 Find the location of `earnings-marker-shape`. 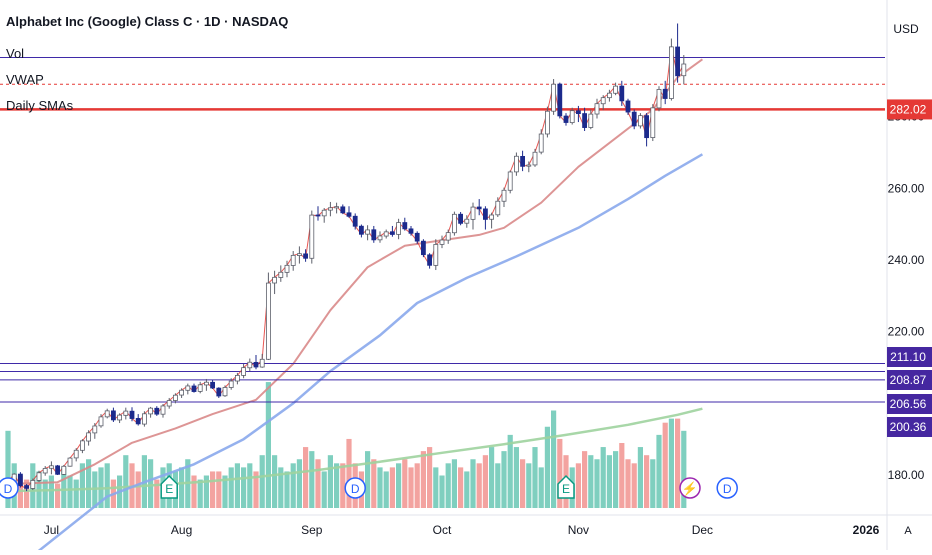

earnings-marker-shape is located at coordinates (566, 486).